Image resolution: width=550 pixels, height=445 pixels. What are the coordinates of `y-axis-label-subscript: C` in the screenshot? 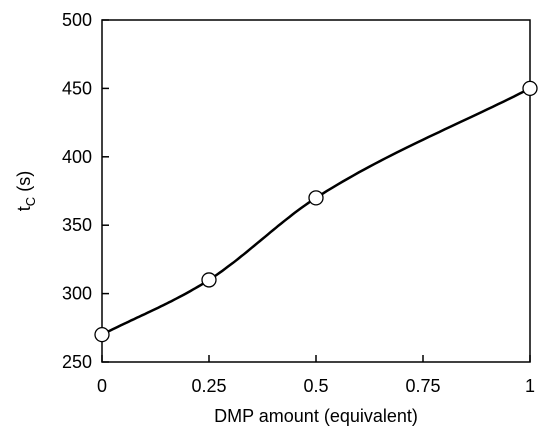 It's located at (30, 201).